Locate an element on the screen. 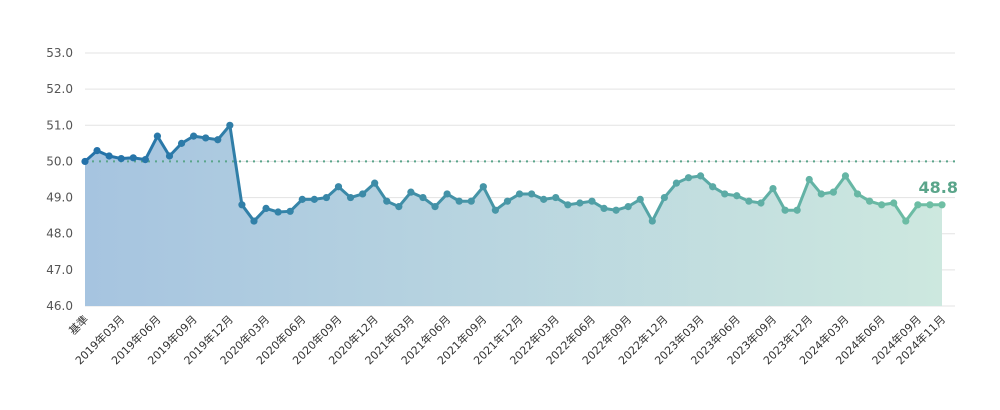 The height and width of the screenshot is (410, 1000). last-value-label: 48.8 is located at coordinates (938, 187).